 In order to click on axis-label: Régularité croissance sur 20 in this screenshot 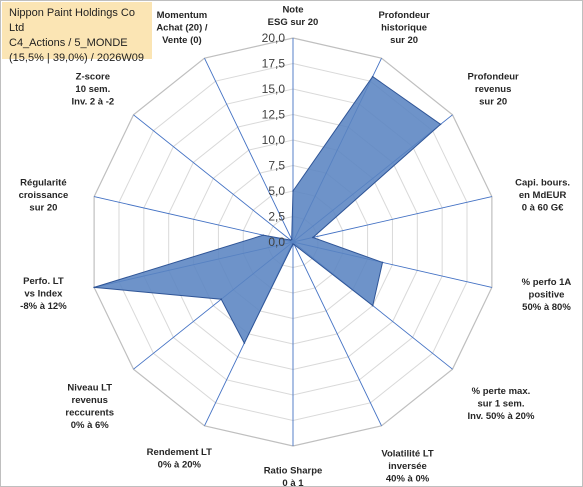, I will do `click(44, 195)`.